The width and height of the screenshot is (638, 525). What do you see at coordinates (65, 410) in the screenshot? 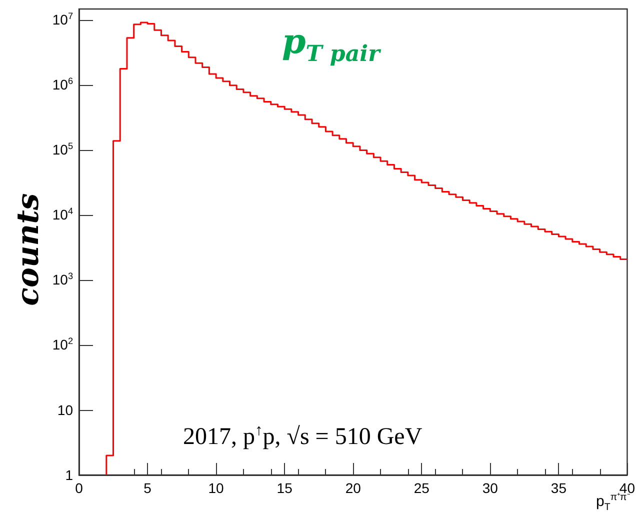
I see `y-tick-label: 10` at bounding box center [65, 410].